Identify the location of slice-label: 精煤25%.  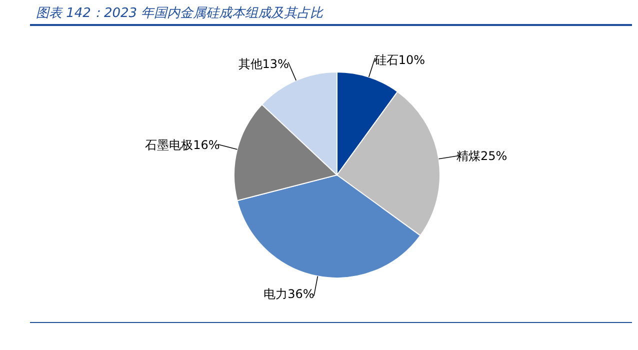
(482, 156).